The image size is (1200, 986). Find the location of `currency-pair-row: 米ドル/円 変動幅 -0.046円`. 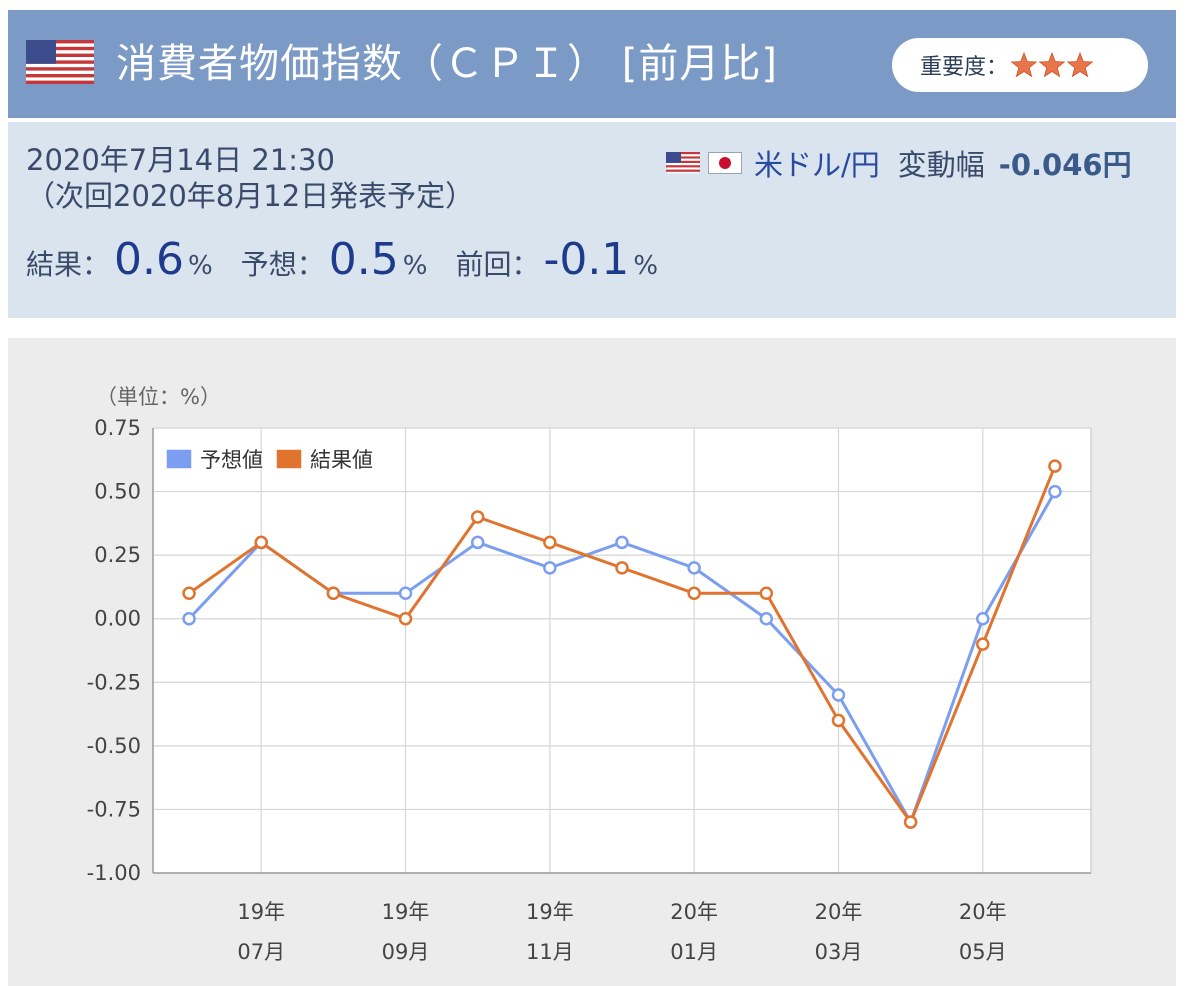

currency-pair-row: 米ドル/円 変動幅 -0.046円 is located at coordinates (899, 163).